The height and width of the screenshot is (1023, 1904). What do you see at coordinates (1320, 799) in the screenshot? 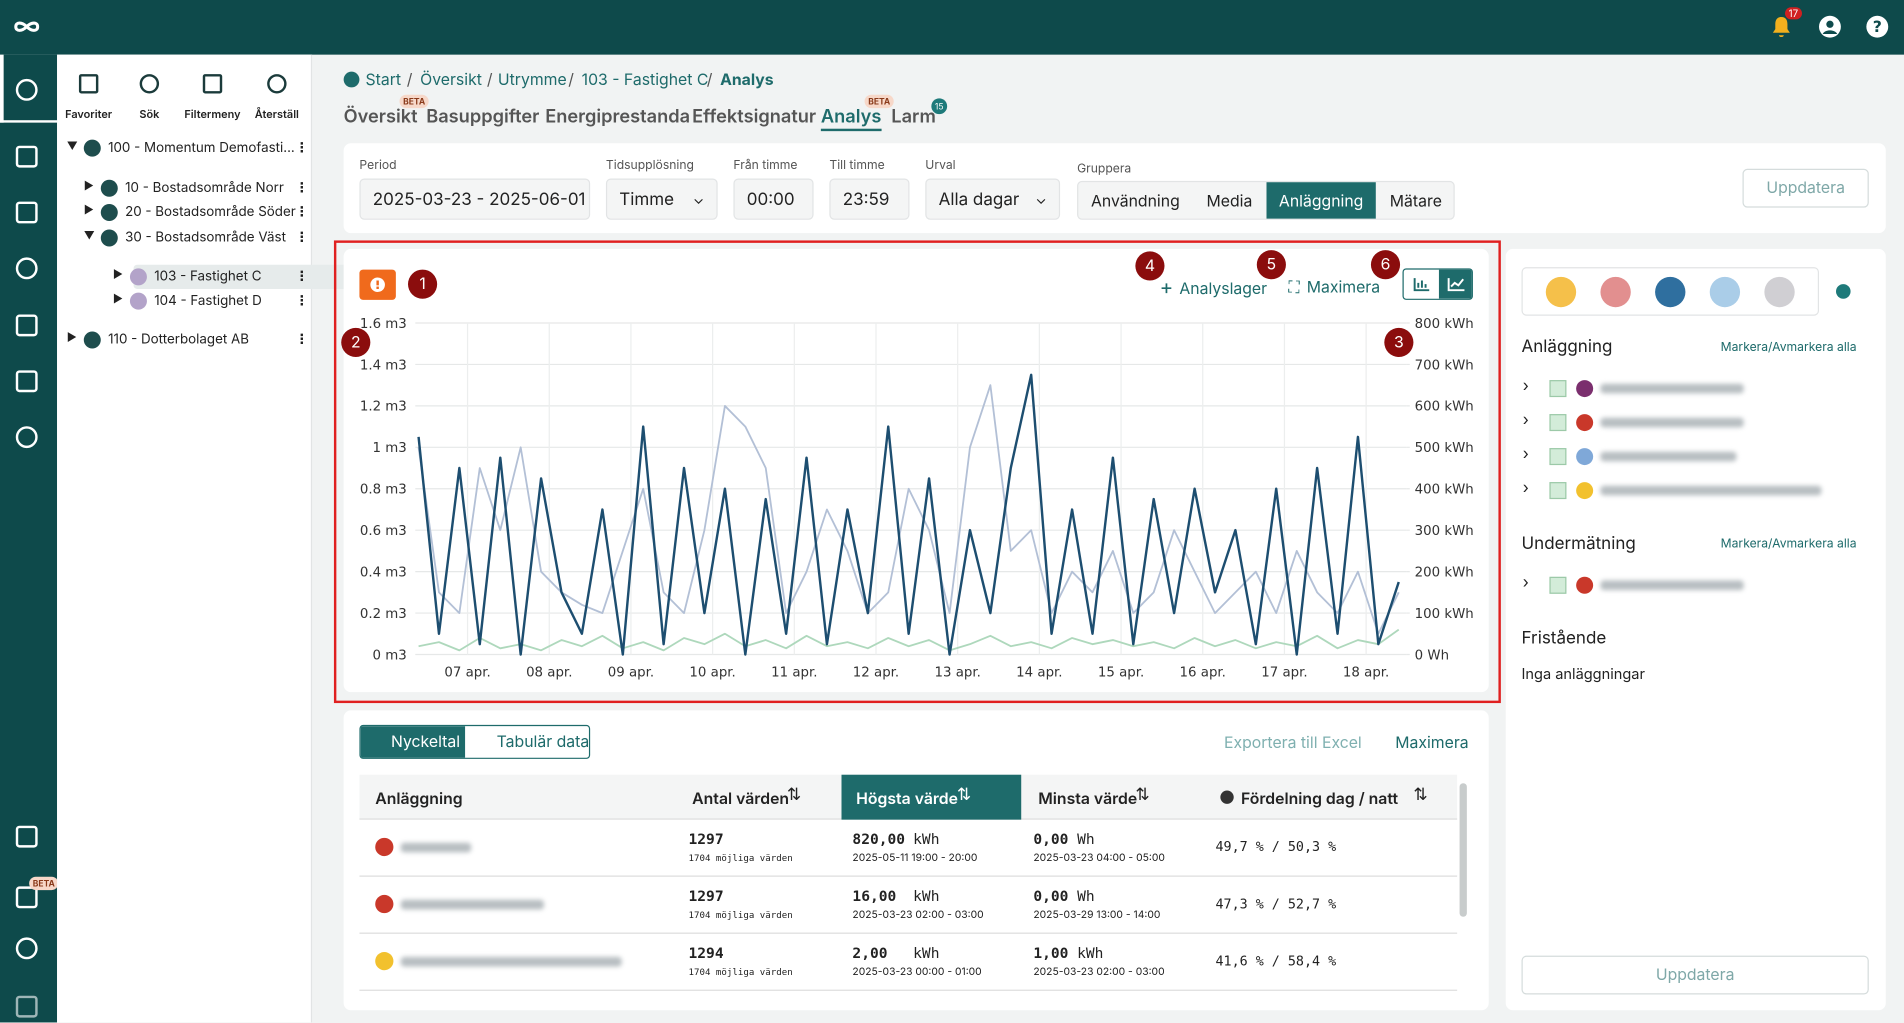
I see `column-header: Fördelning dag / natt` at bounding box center [1320, 799].